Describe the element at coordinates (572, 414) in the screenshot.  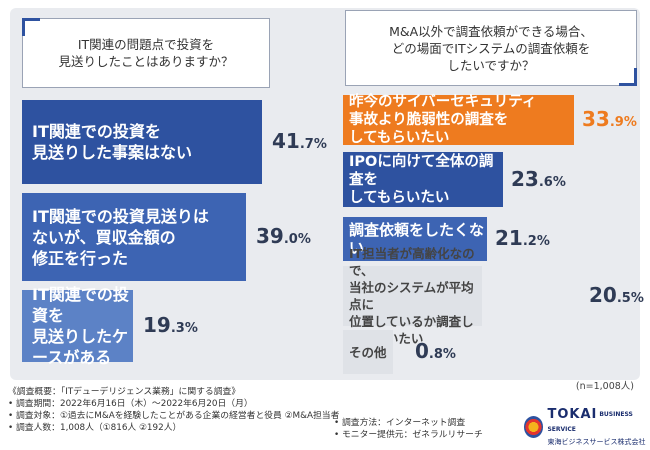
I see `logo-name: TOKAI` at that location.